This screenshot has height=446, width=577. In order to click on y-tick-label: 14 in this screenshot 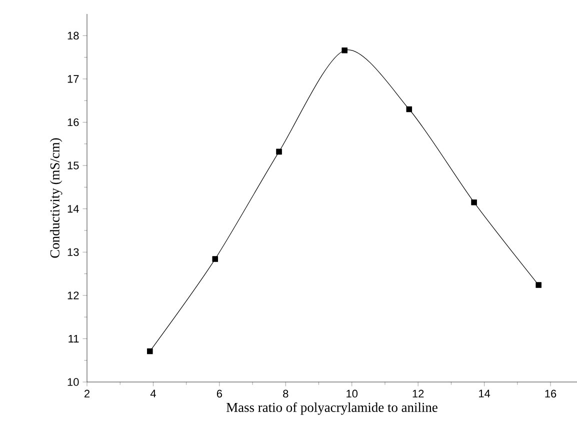, I will do `click(73, 209)`.